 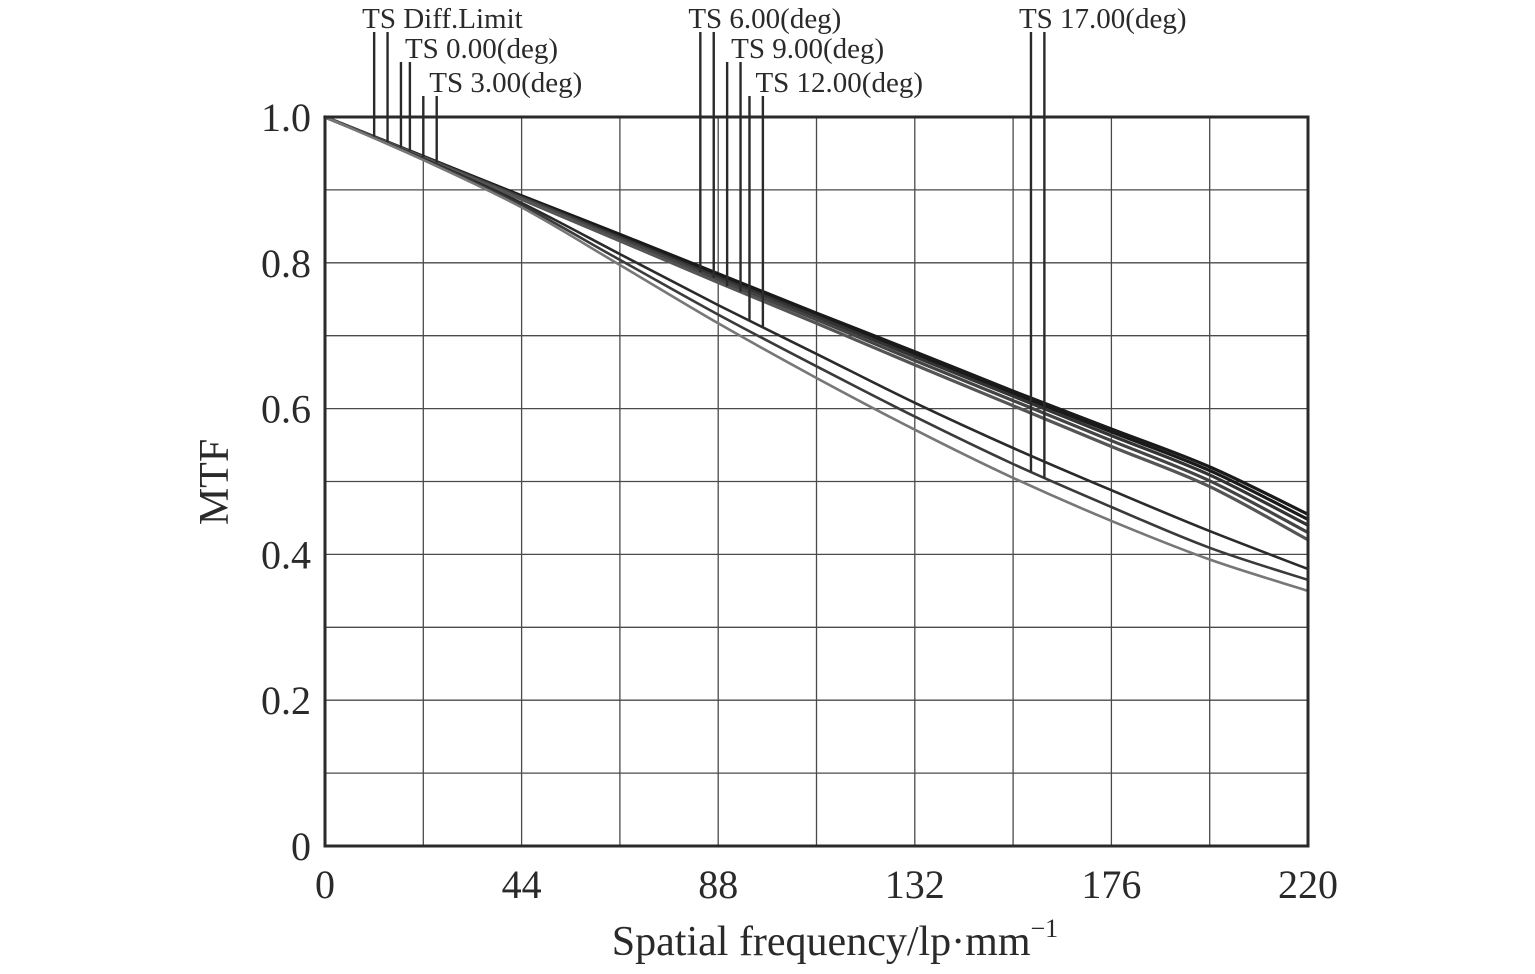 What do you see at coordinates (505, 83) in the screenshot?
I see `legend-label: TS 3.00(deg)` at bounding box center [505, 83].